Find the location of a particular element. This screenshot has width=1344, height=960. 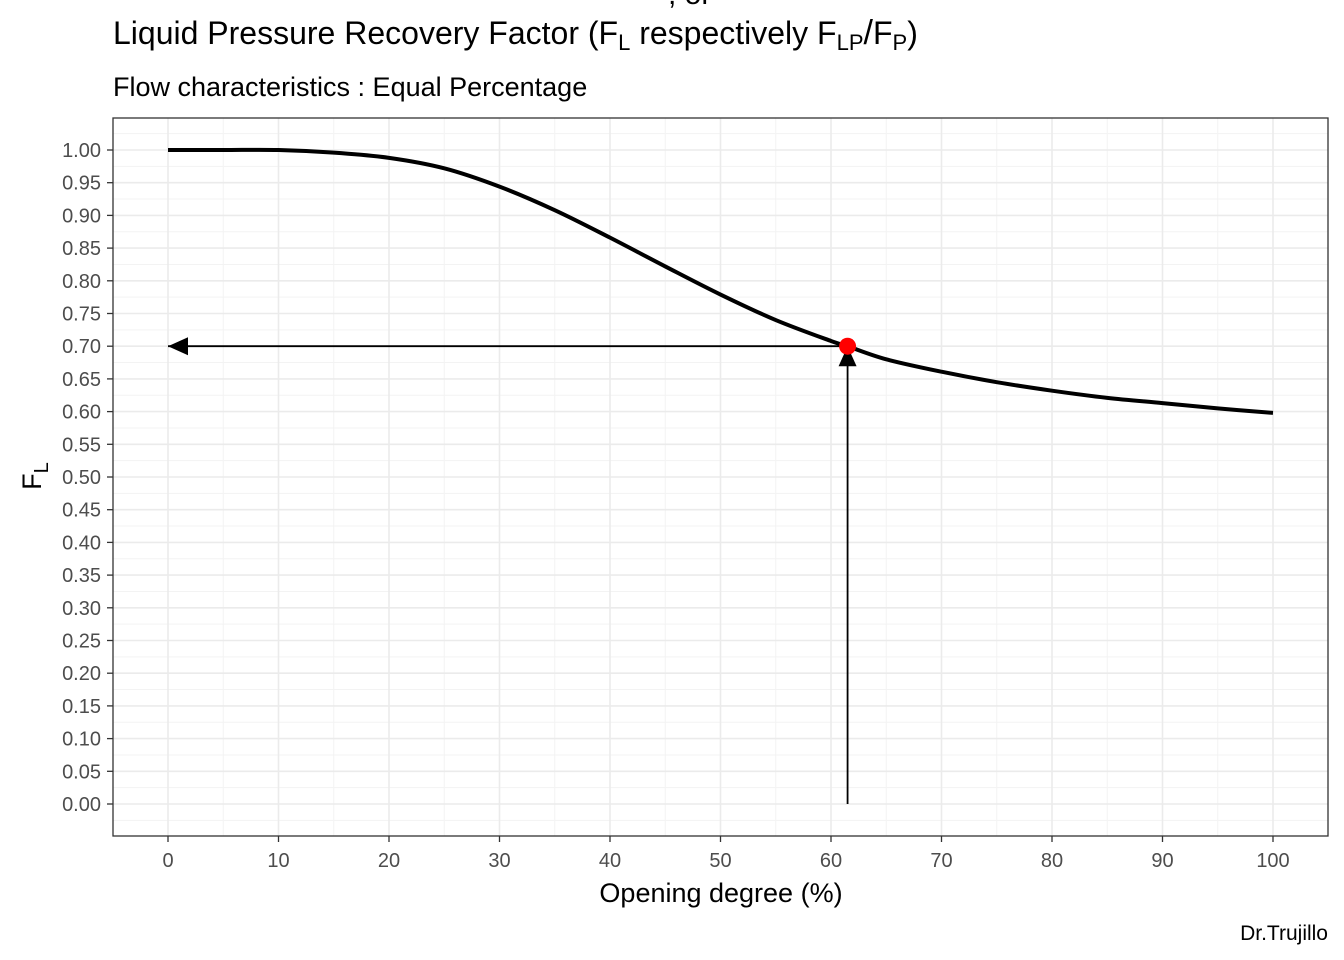

x-axis-title: Opening degree (%) is located at coordinates (720, 893).